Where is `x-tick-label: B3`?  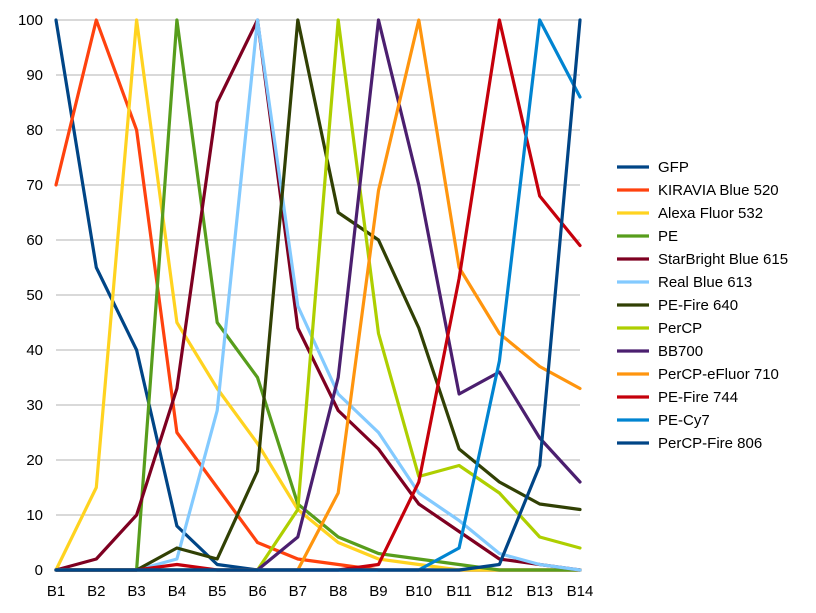 x-tick-label: B3 is located at coordinates (136, 591).